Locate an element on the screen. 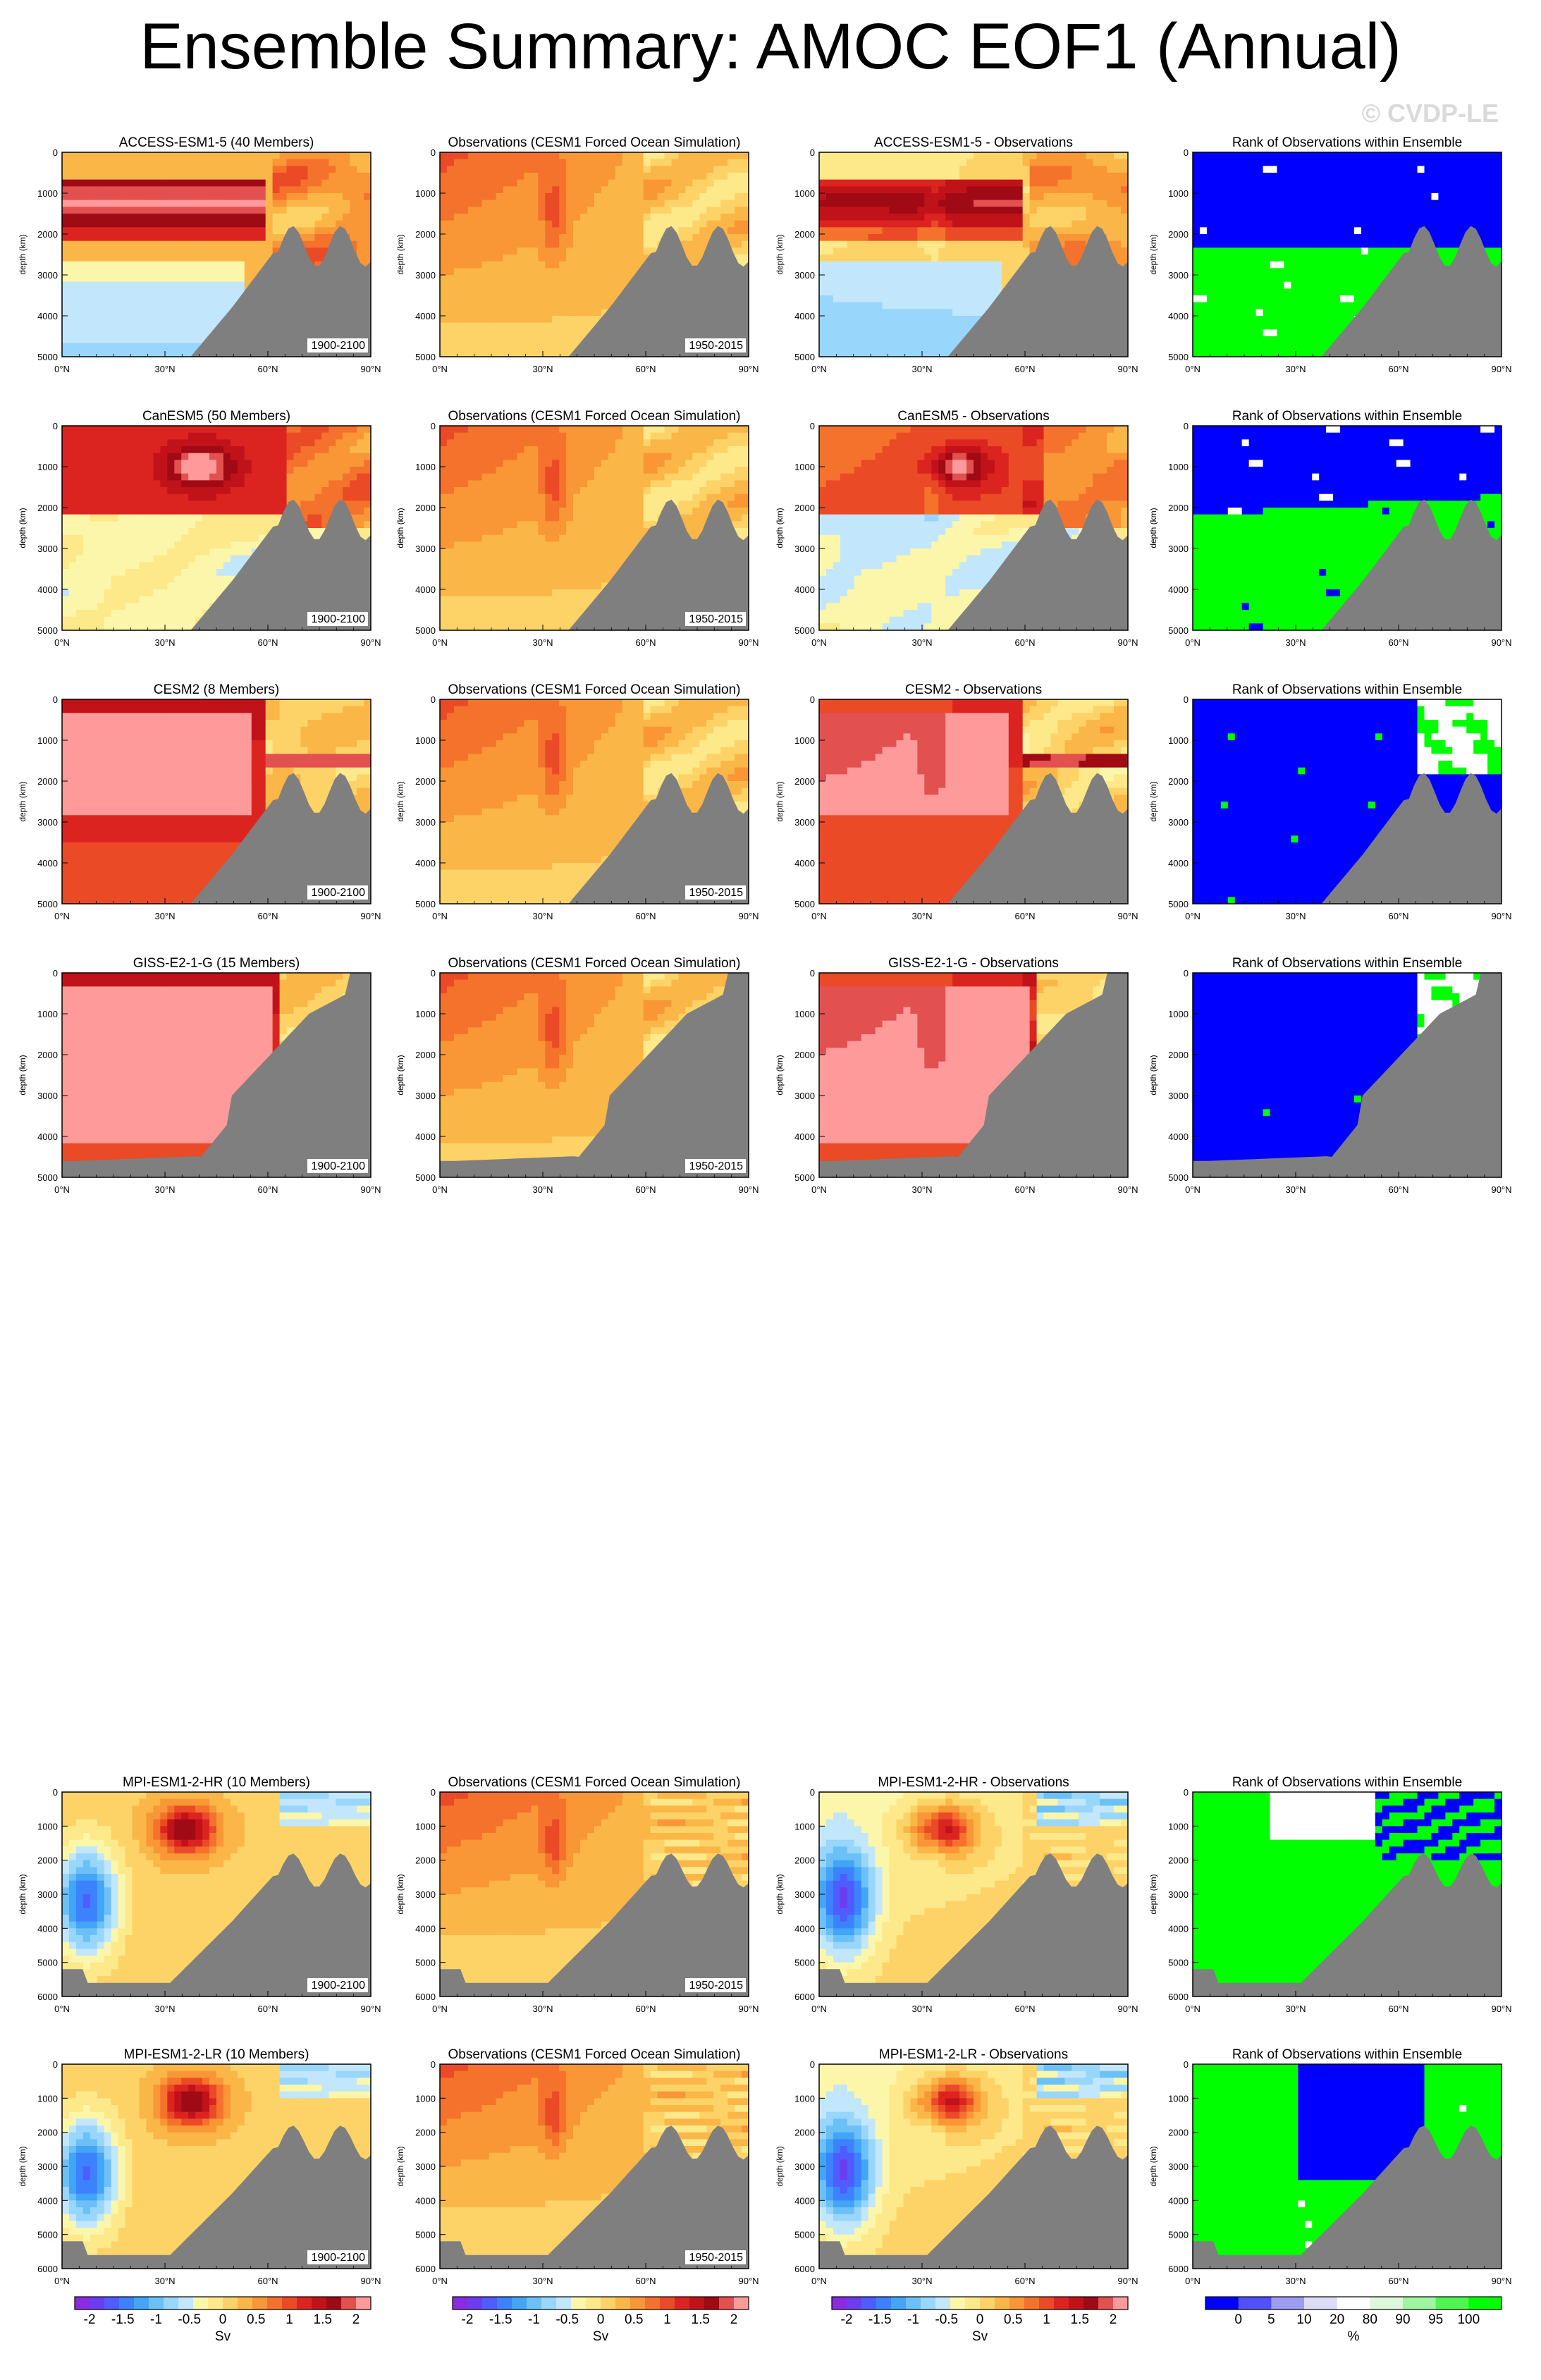 The height and width of the screenshot is (2380, 1541). x-tick-label: 90°N is located at coordinates (370, 369).